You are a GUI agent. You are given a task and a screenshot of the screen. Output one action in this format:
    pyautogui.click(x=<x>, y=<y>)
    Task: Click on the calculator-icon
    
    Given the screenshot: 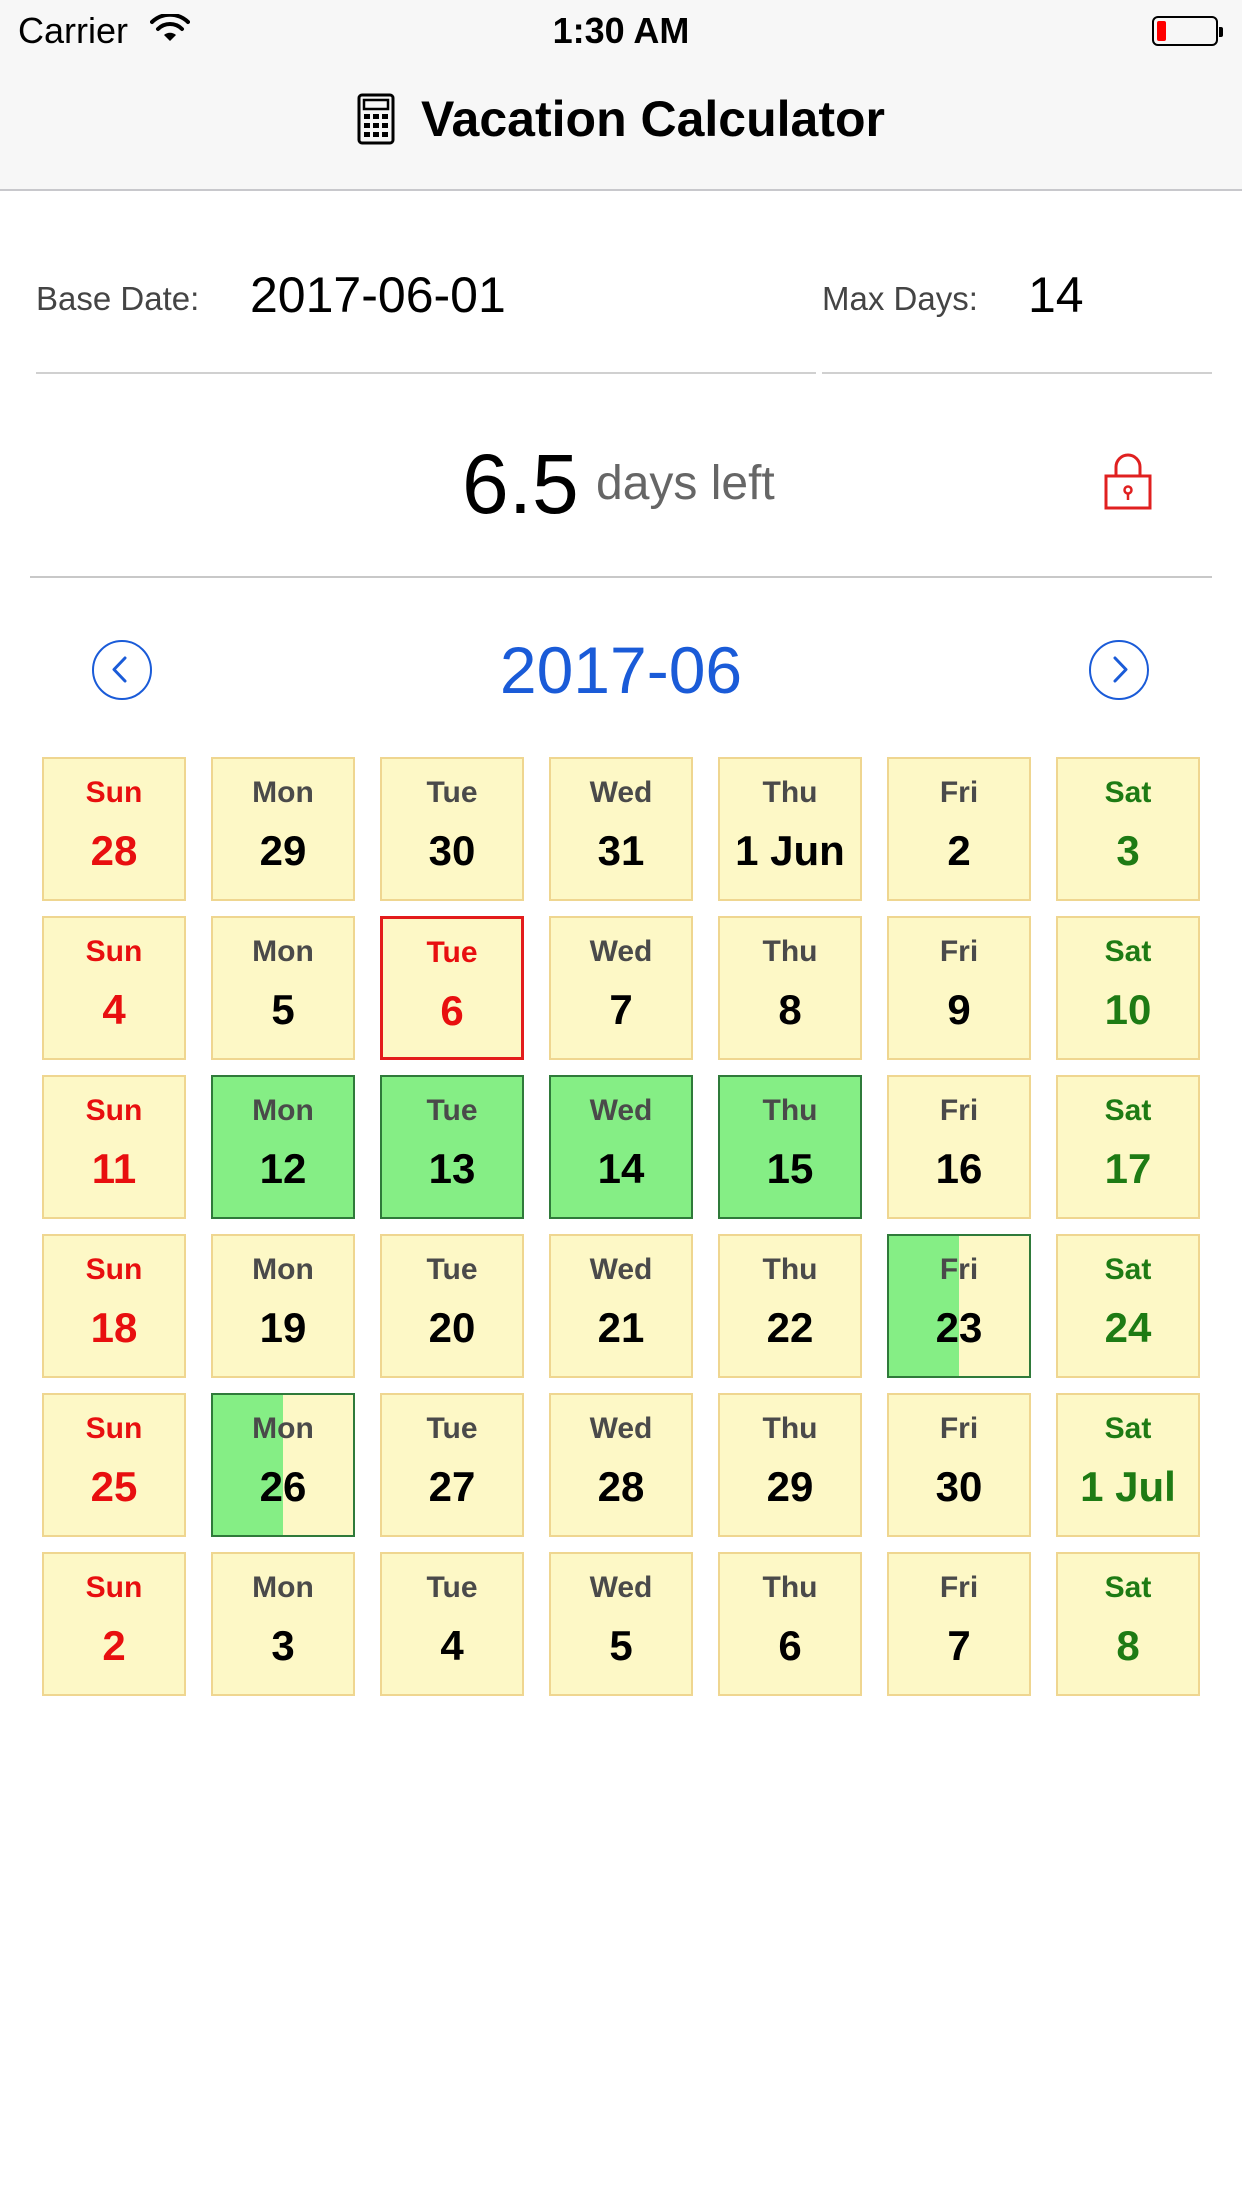 What is the action you would take?
    pyautogui.click(x=376, y=119)
    